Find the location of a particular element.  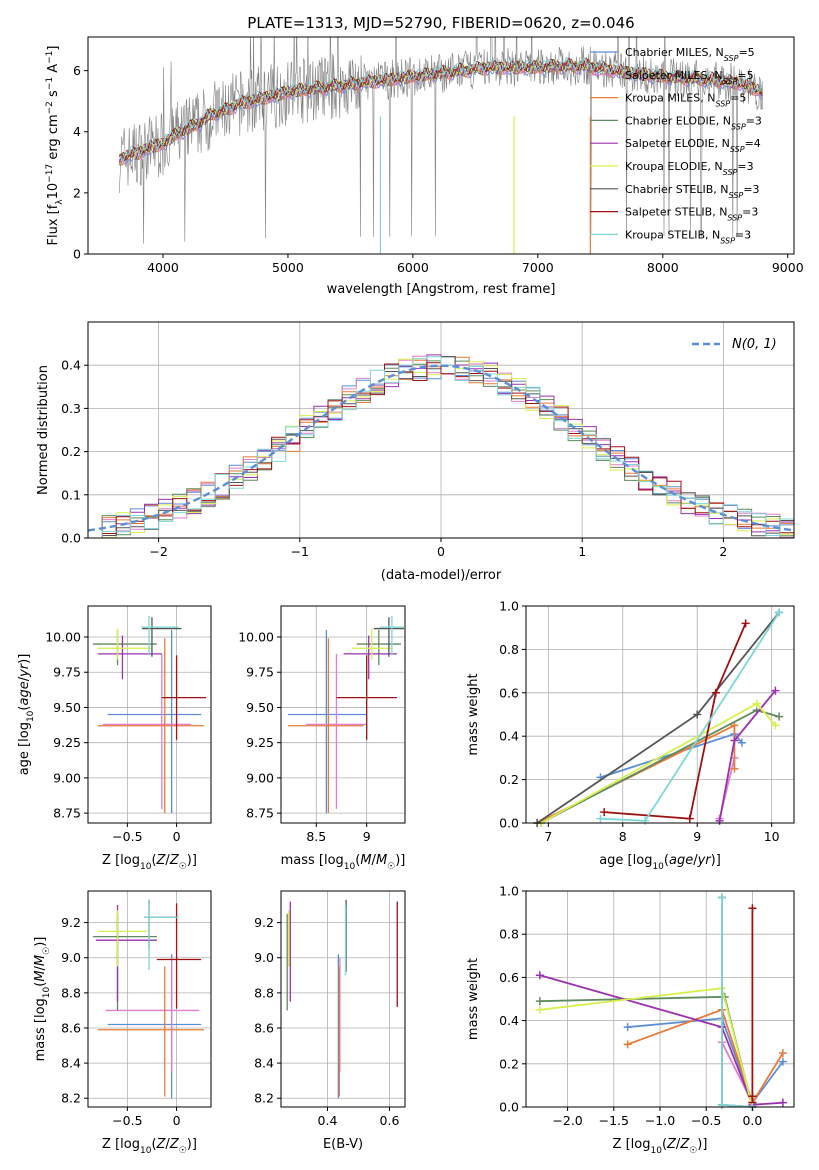

histogram-step is located at coordinates (441, 450).